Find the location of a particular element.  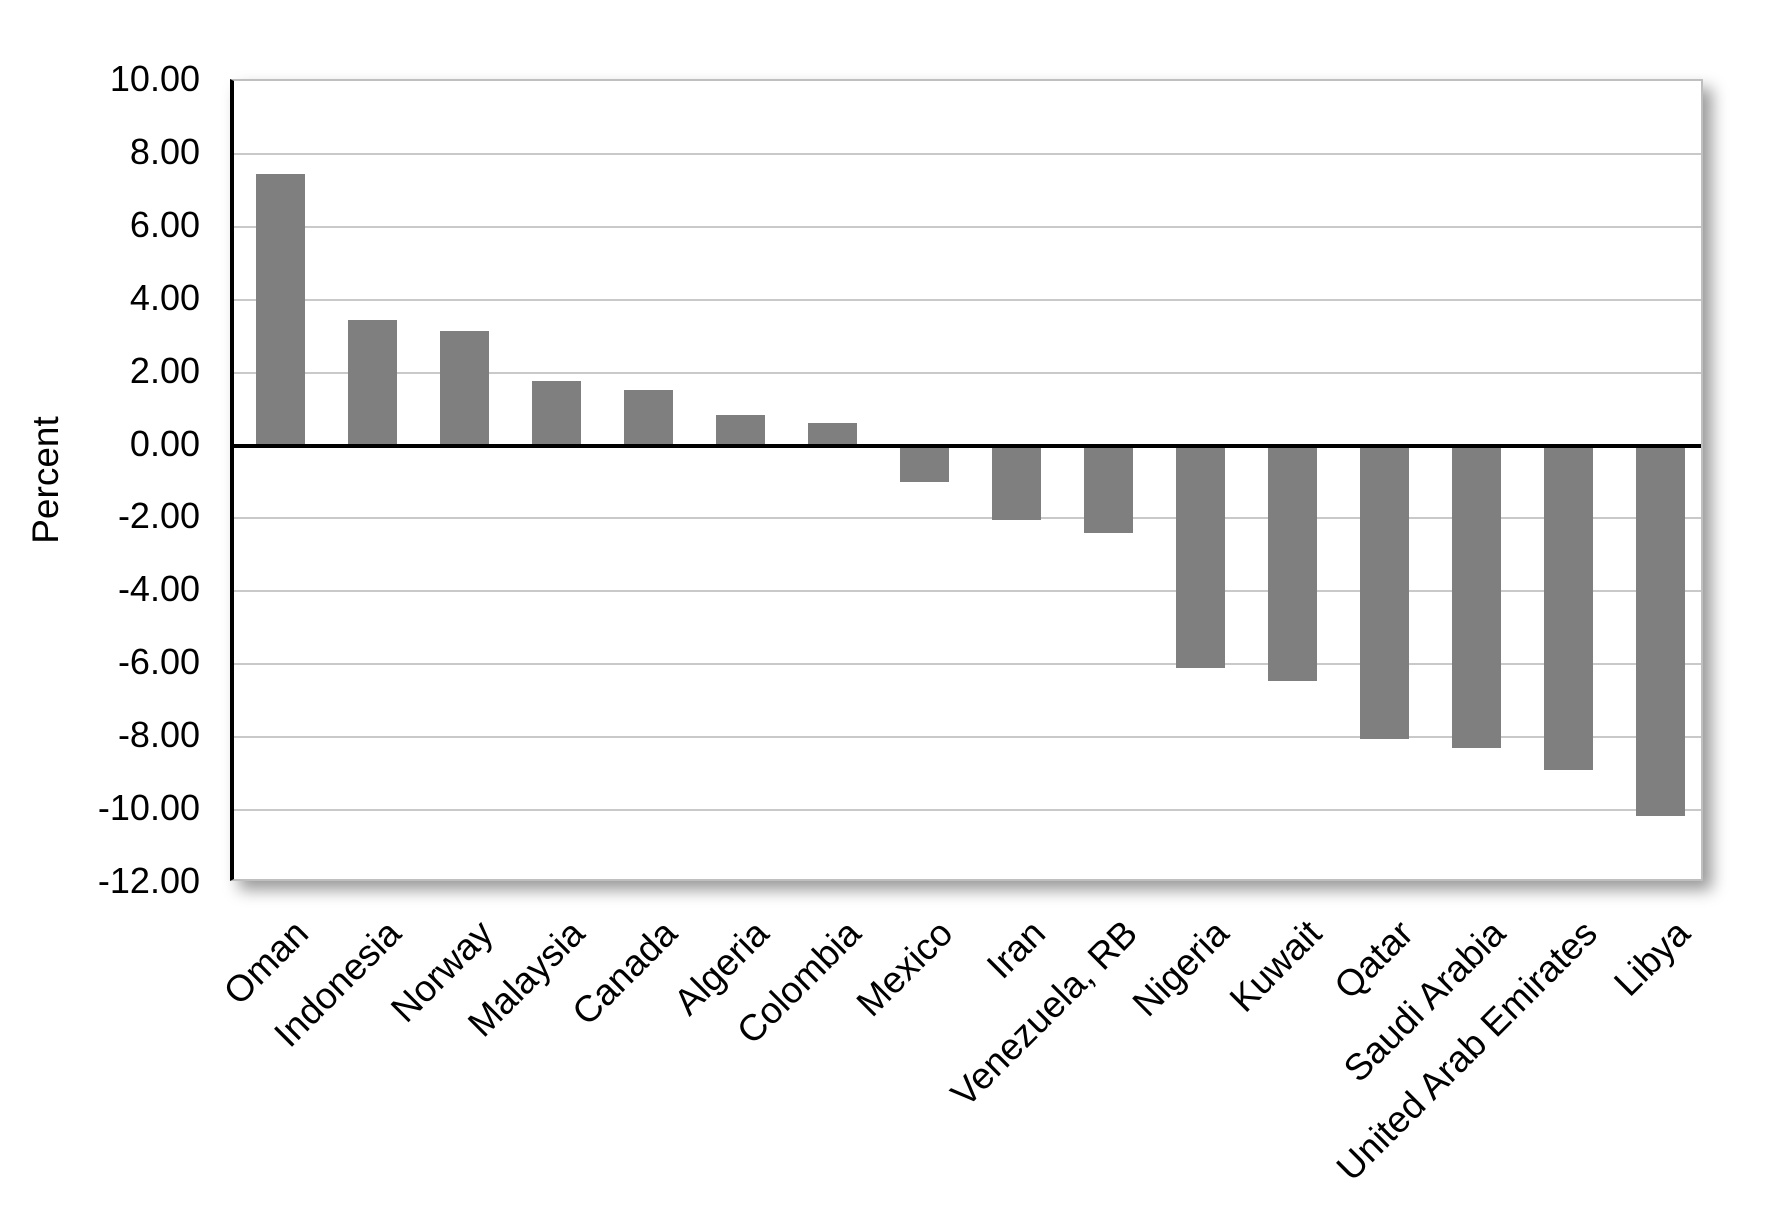

y-tick-label: -4.00 is located at coordinates (158, 589).